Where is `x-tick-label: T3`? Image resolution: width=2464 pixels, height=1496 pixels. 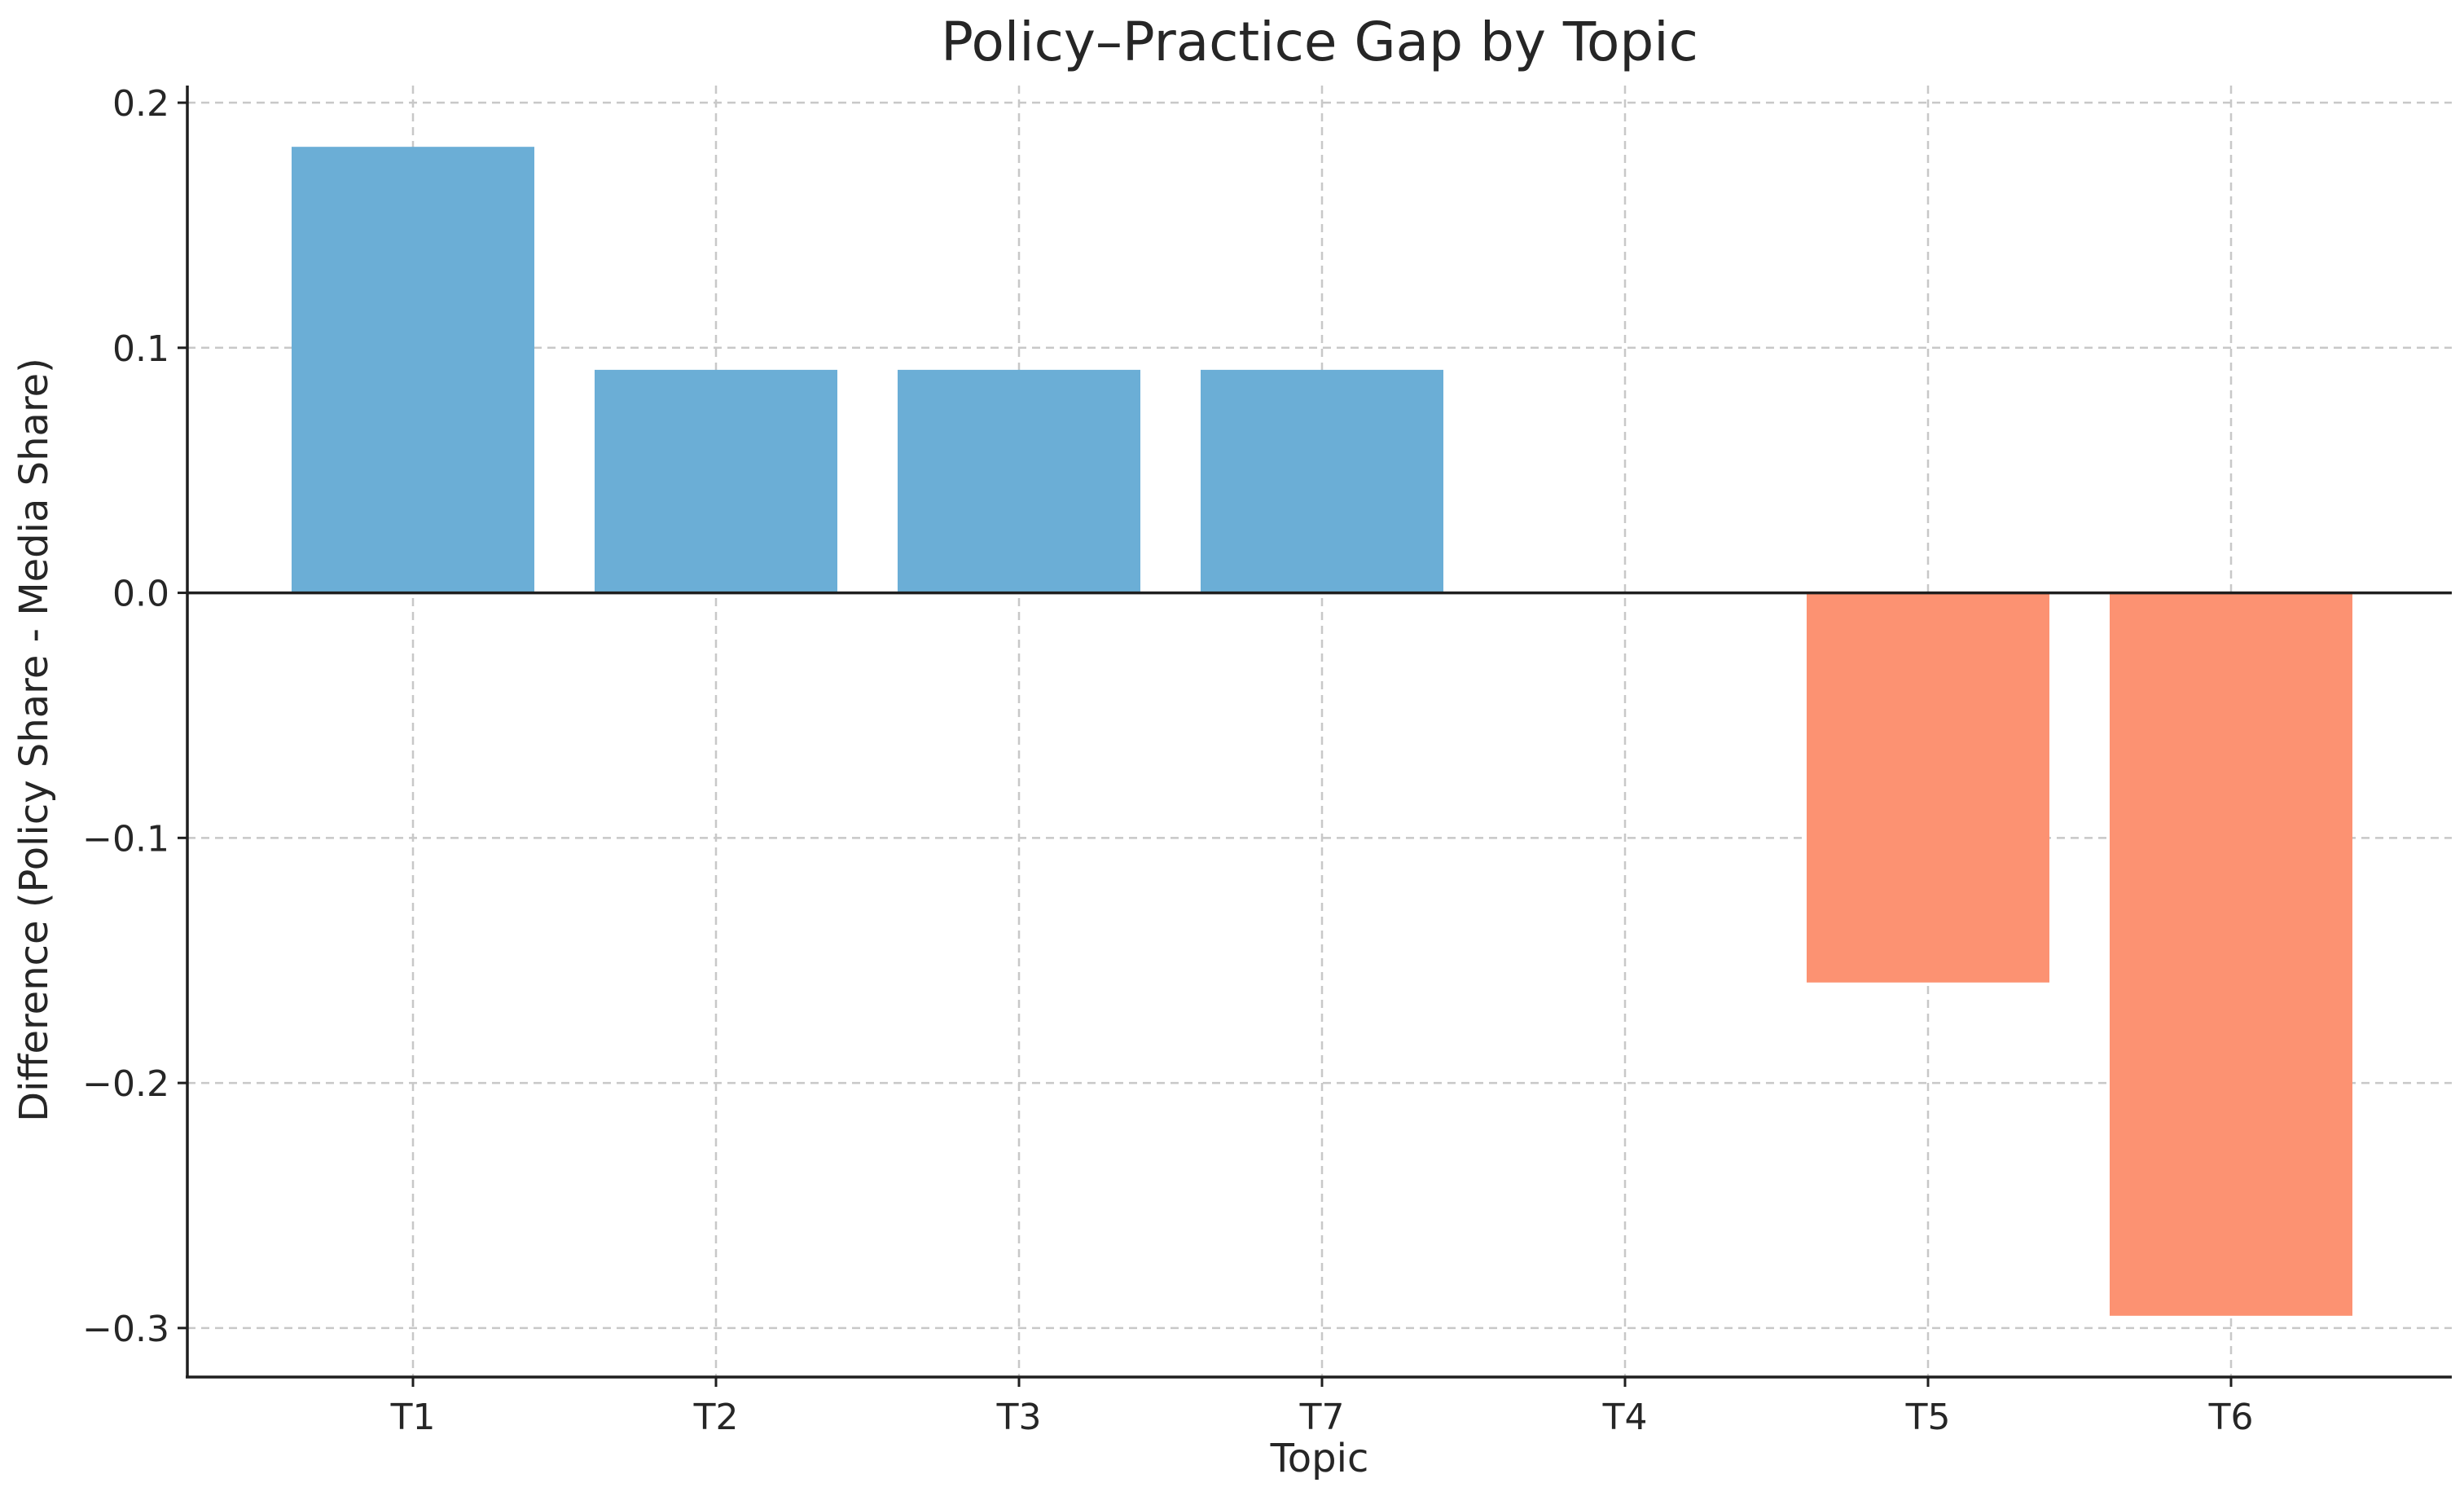 x-tick-label: T3 is located at coordinates (1019, 1417).